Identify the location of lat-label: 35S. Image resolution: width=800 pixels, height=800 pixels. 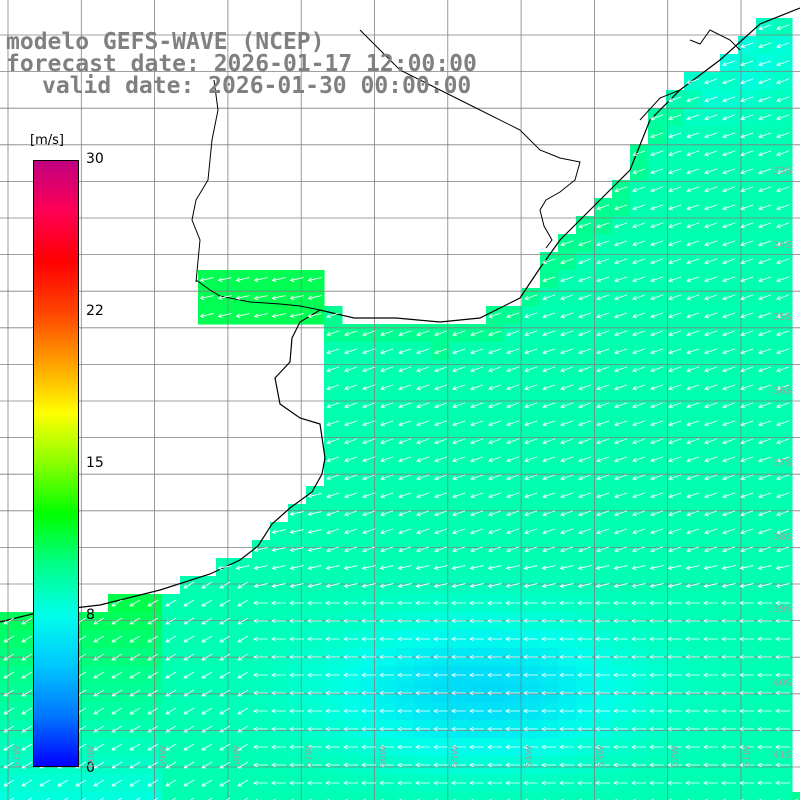
(782, 317).